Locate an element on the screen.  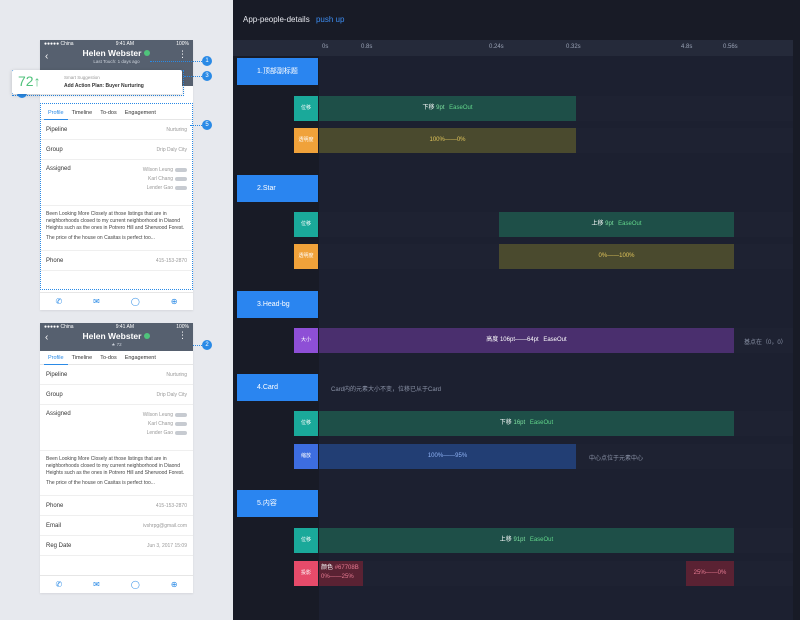
content-outline is located at coordinates (116, 196).